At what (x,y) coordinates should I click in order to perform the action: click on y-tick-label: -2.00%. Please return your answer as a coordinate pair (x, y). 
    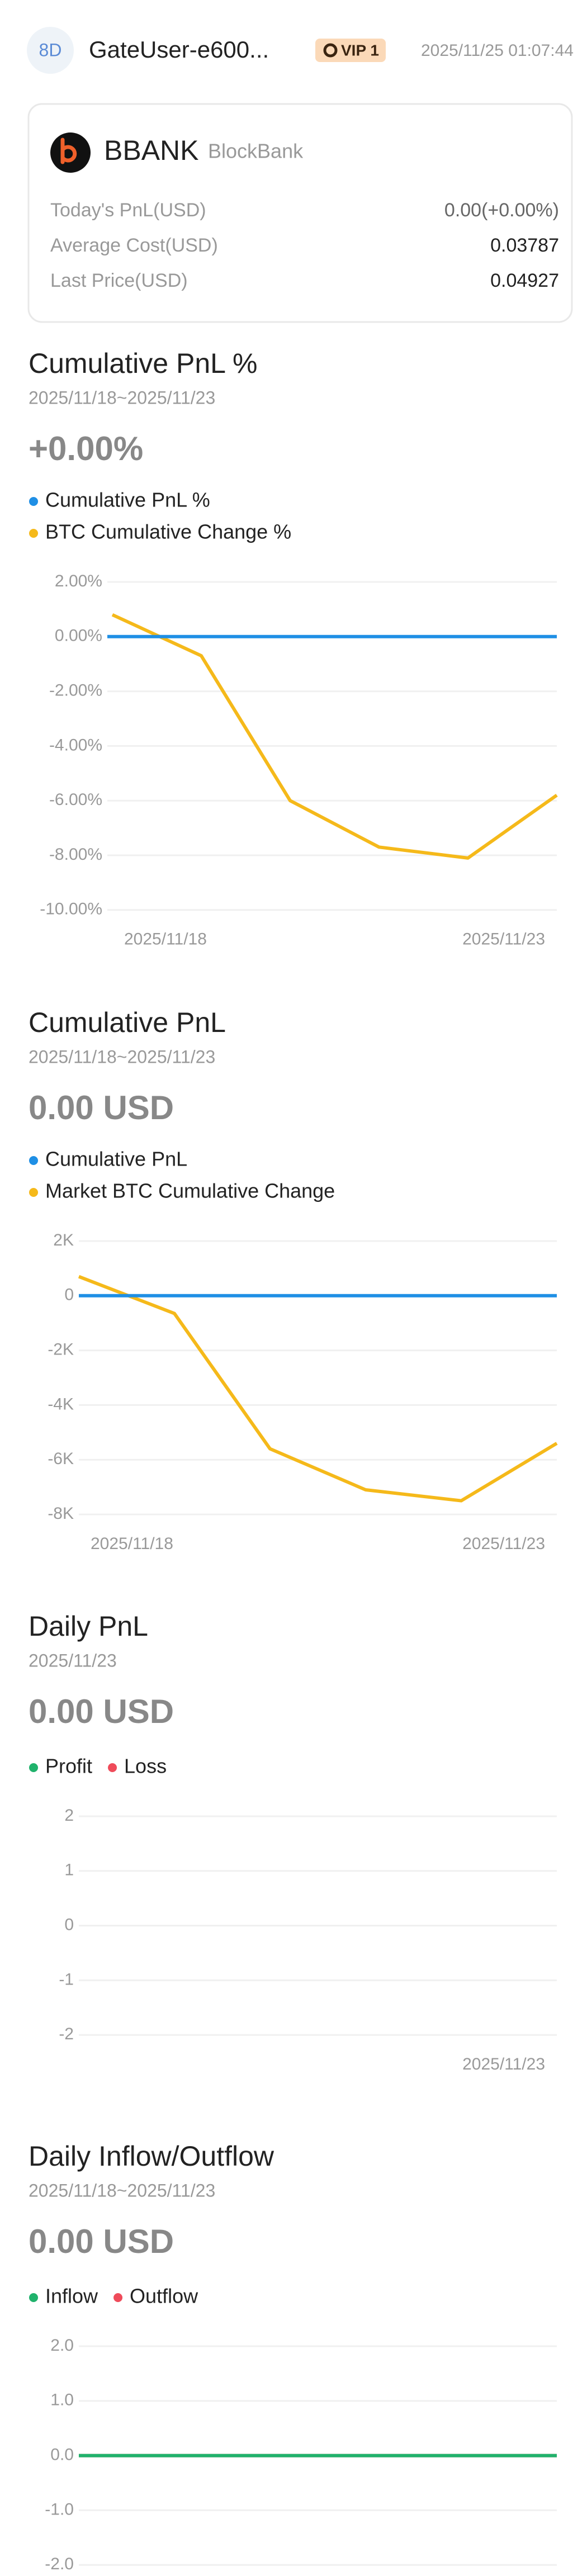
    Looking at the image, I should click on (75, 690).